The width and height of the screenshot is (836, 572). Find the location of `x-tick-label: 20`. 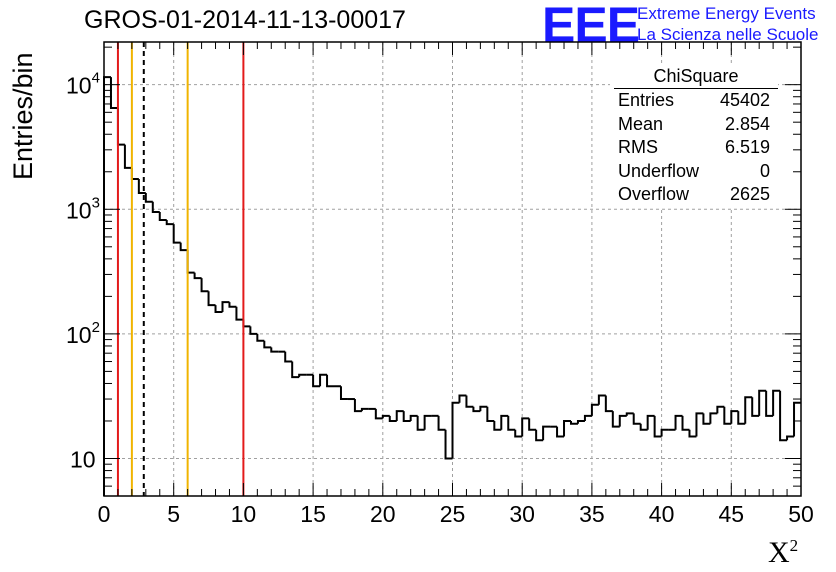

x-tick-label: 20 is located at coordinates (383, 514).